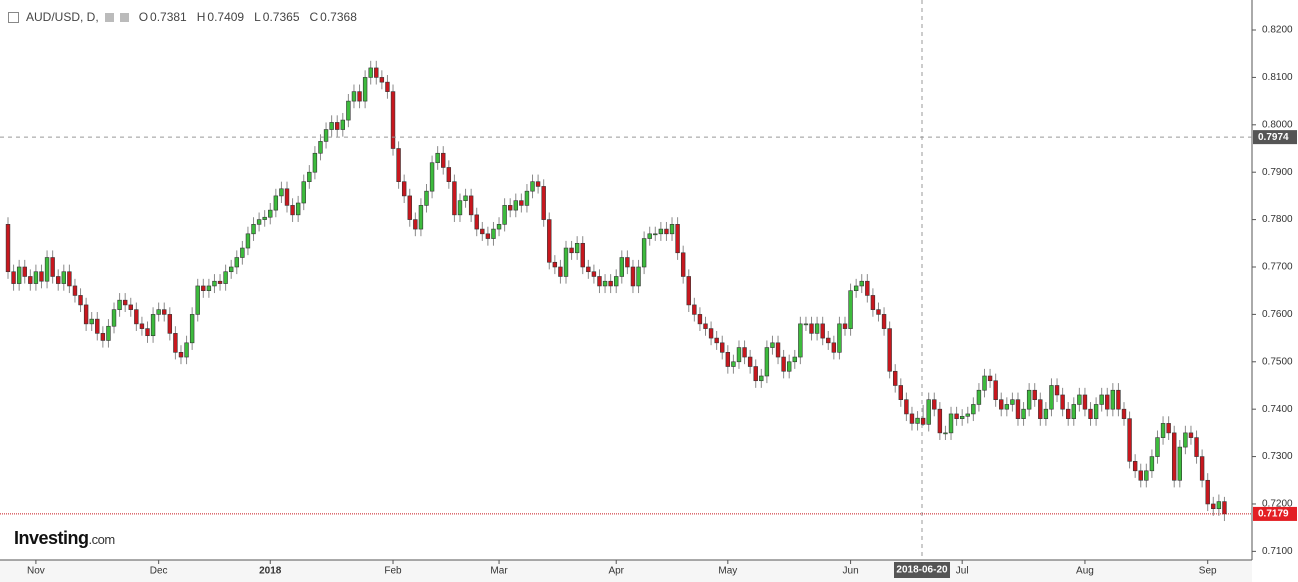 This screenshot has height=582, width=1298. I want to click on collapse-icon, so click(13, 17).